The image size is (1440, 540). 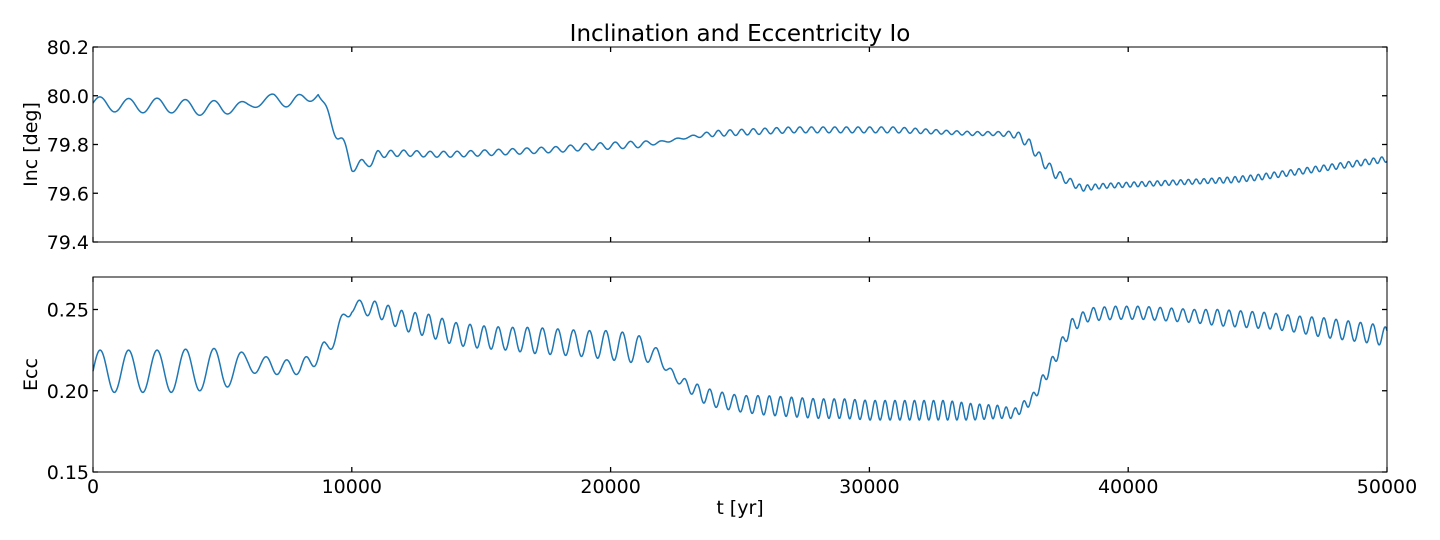 I want to click on x-tick-label: 30000, so click(x=869, y=487).